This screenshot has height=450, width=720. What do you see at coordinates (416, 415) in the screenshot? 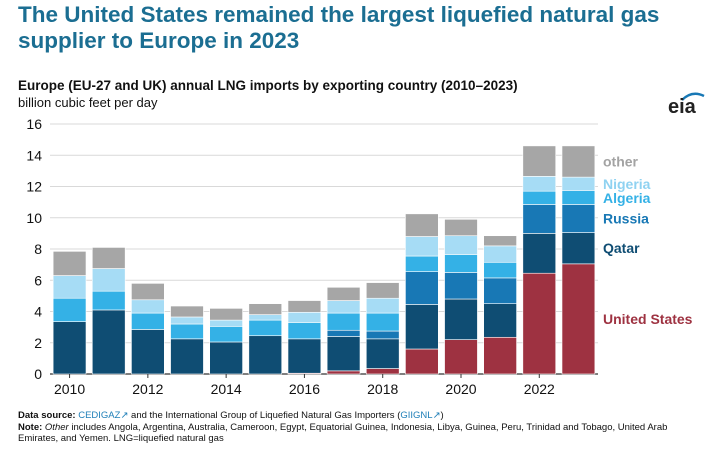
I see `giignl-link: GIIGNL` at bounding box center [416, 415].